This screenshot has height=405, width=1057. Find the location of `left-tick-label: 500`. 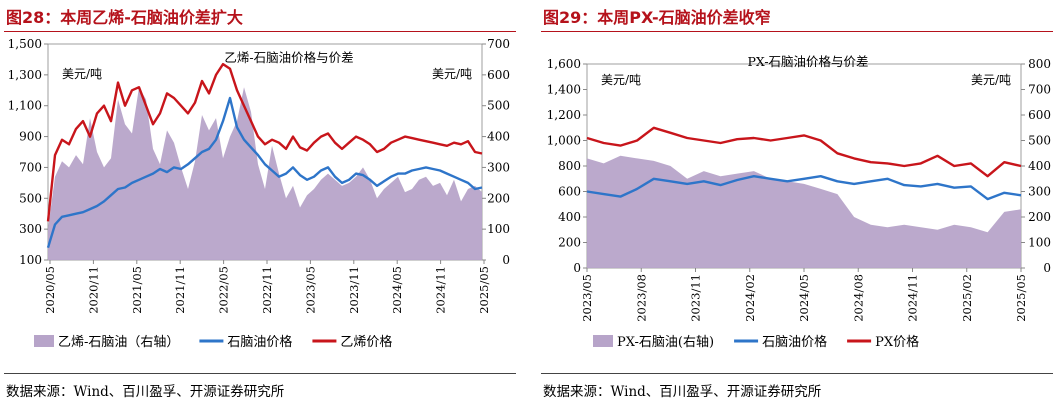

left-tick-label: 500 is located at coordinates (30, 198).